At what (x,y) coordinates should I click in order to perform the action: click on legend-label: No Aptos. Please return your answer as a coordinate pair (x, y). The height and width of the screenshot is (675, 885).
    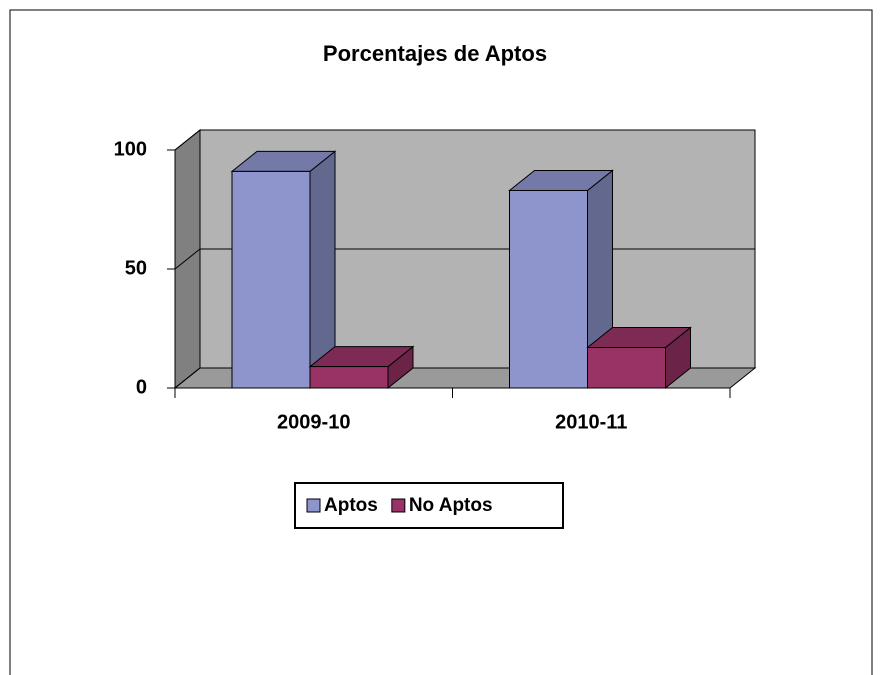
    Looking at the image, I should click on (451, 505).